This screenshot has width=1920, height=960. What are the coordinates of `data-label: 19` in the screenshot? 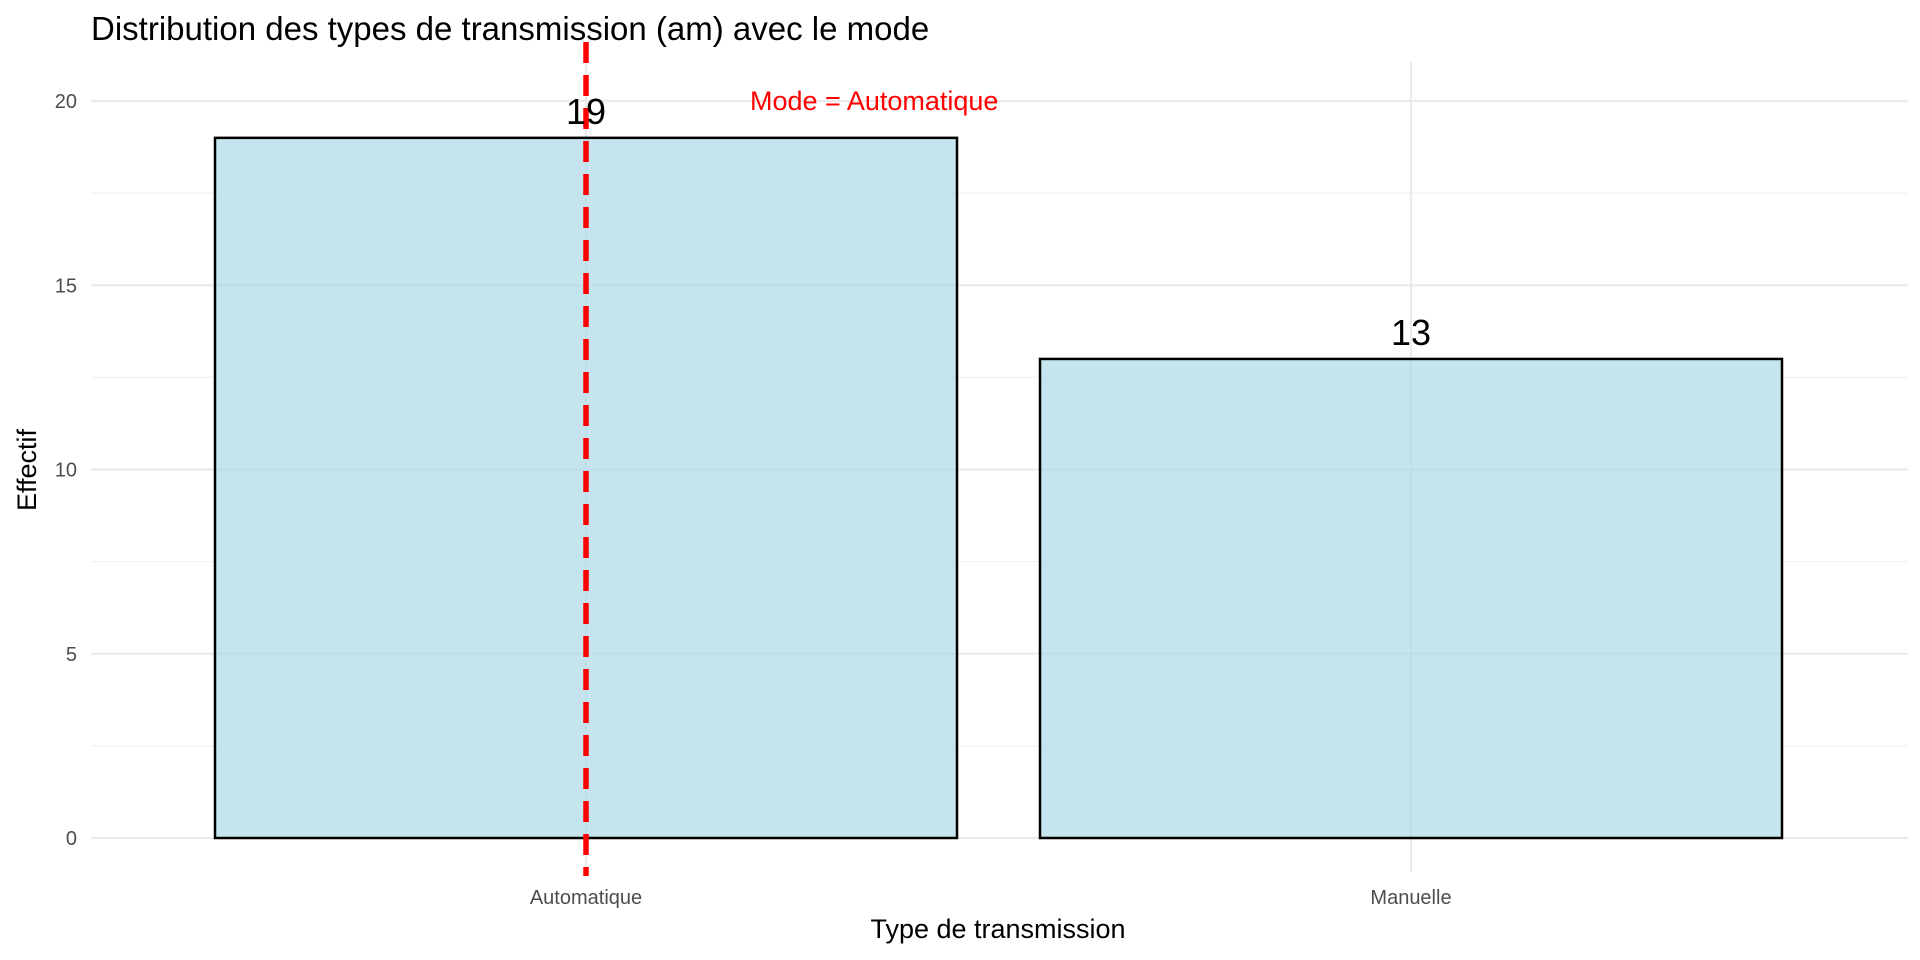 It's located at (586, 111).